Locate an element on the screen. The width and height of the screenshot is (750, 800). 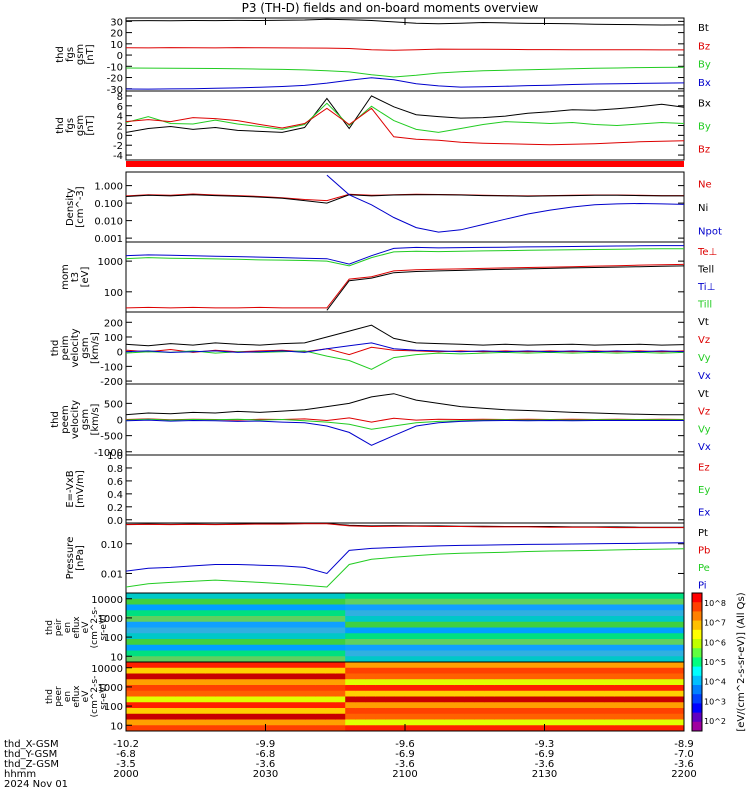
y-axis-label-line: en is located at coordinates (68, 696).